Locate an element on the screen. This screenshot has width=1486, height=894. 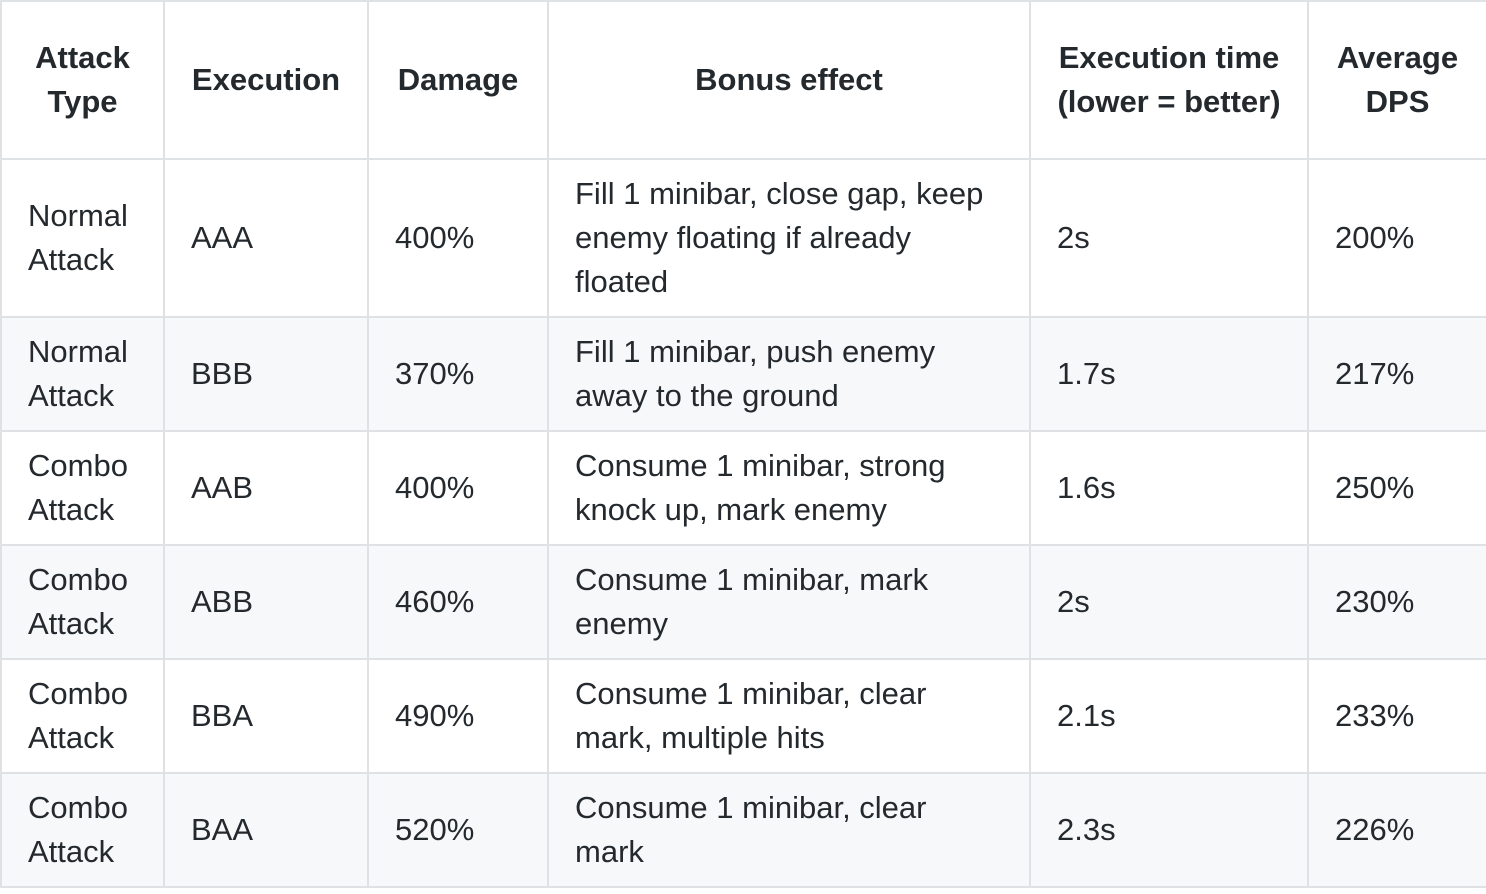
cell-average-dps: 250% is located at coordinates (1396, 488).